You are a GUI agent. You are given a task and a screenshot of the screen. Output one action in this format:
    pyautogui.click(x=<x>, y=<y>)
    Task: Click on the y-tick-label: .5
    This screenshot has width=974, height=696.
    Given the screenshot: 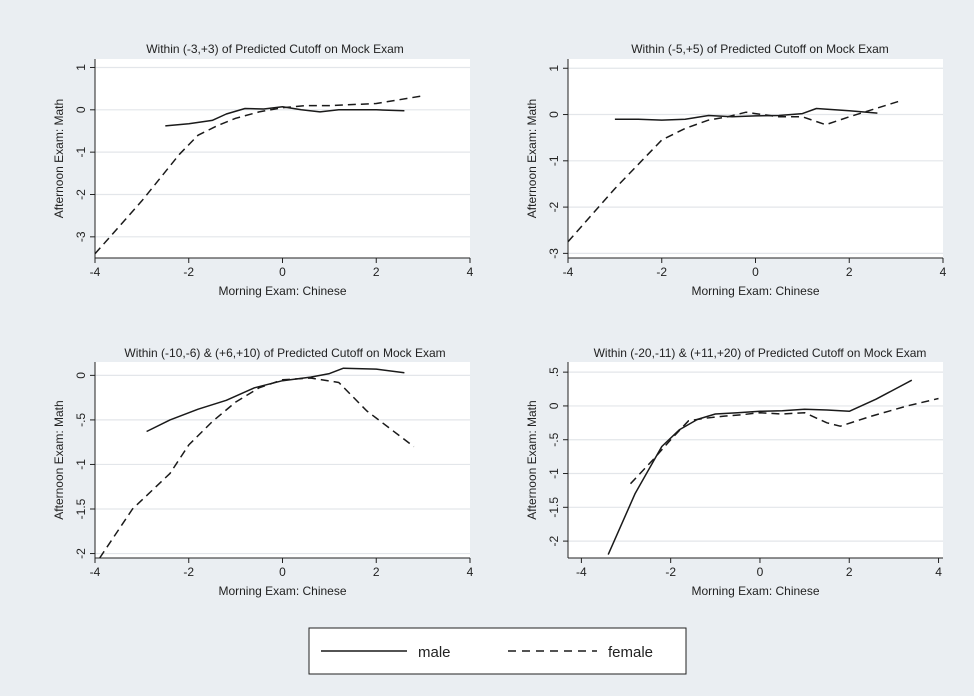 What is the action you would take?
    pyautogui.click(x=554, y=372)
    